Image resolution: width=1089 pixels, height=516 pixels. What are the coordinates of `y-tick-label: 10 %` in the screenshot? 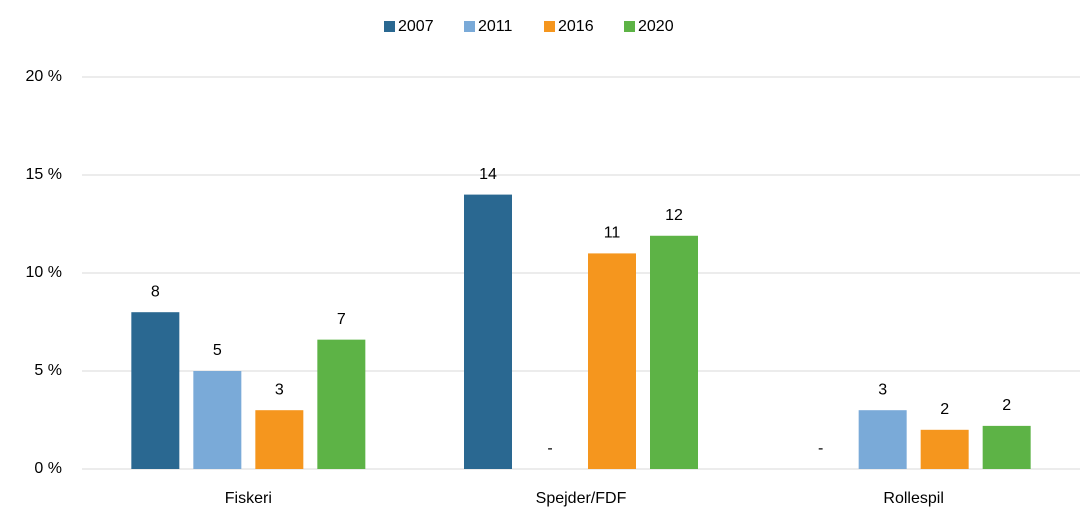 It's located at (44, 272).